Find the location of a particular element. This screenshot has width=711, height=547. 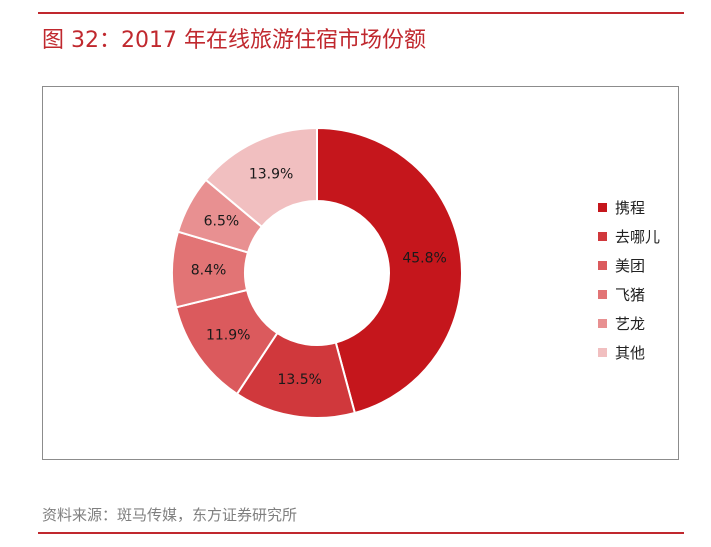

legend-label: 艺龙 is located at coordinates (630, 324).